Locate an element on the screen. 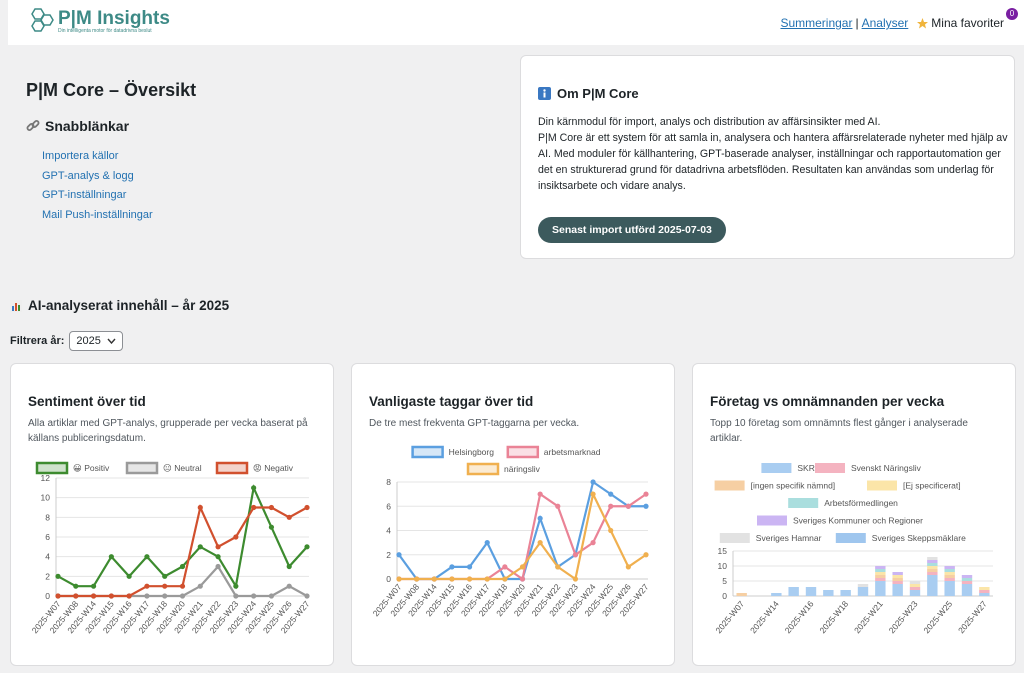 This screenshot has width=1024, height=673. quicklink: GPT-analys & logg is located at coordinates (88, 175).